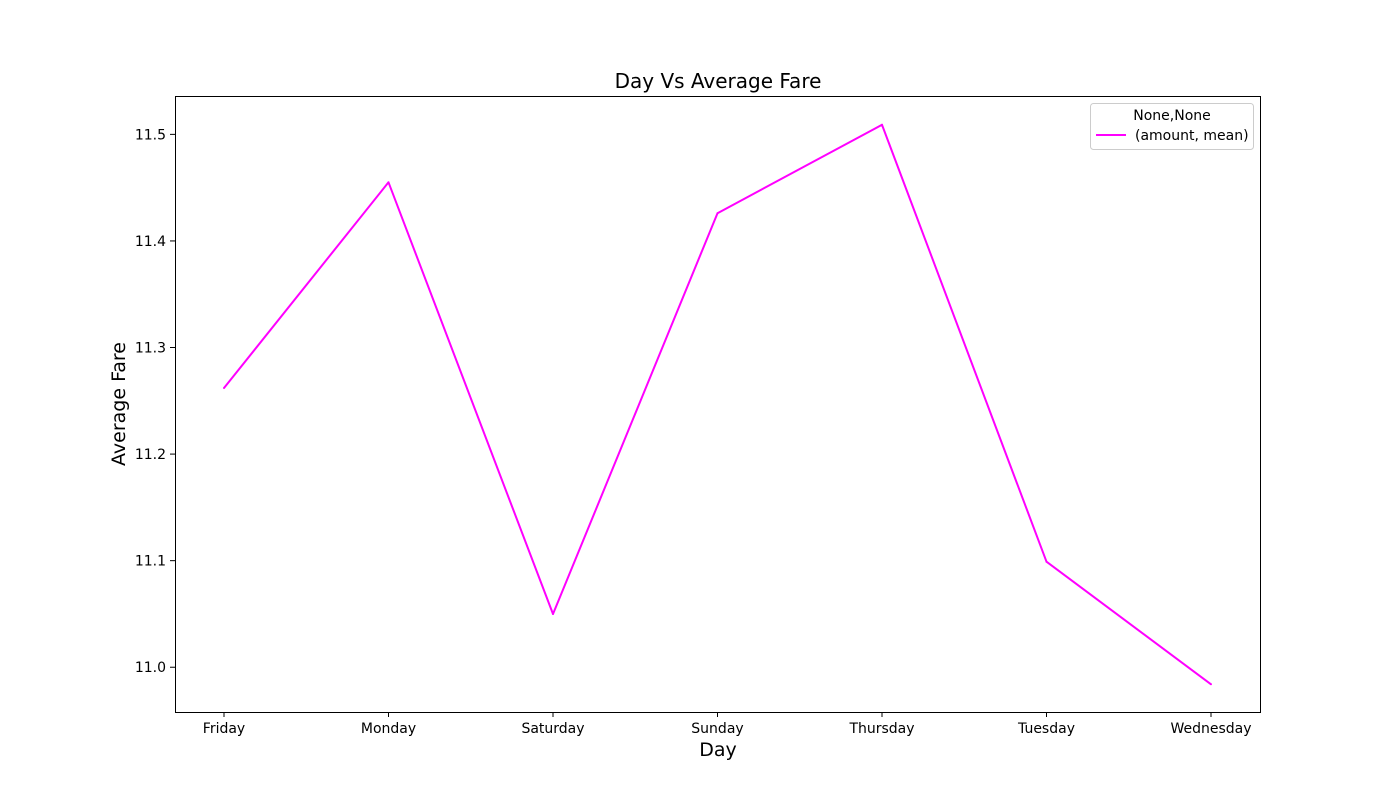 This screenshot has width=1400, height=800. I want to click on x-tick-label: Sunday, so click(717, 729).